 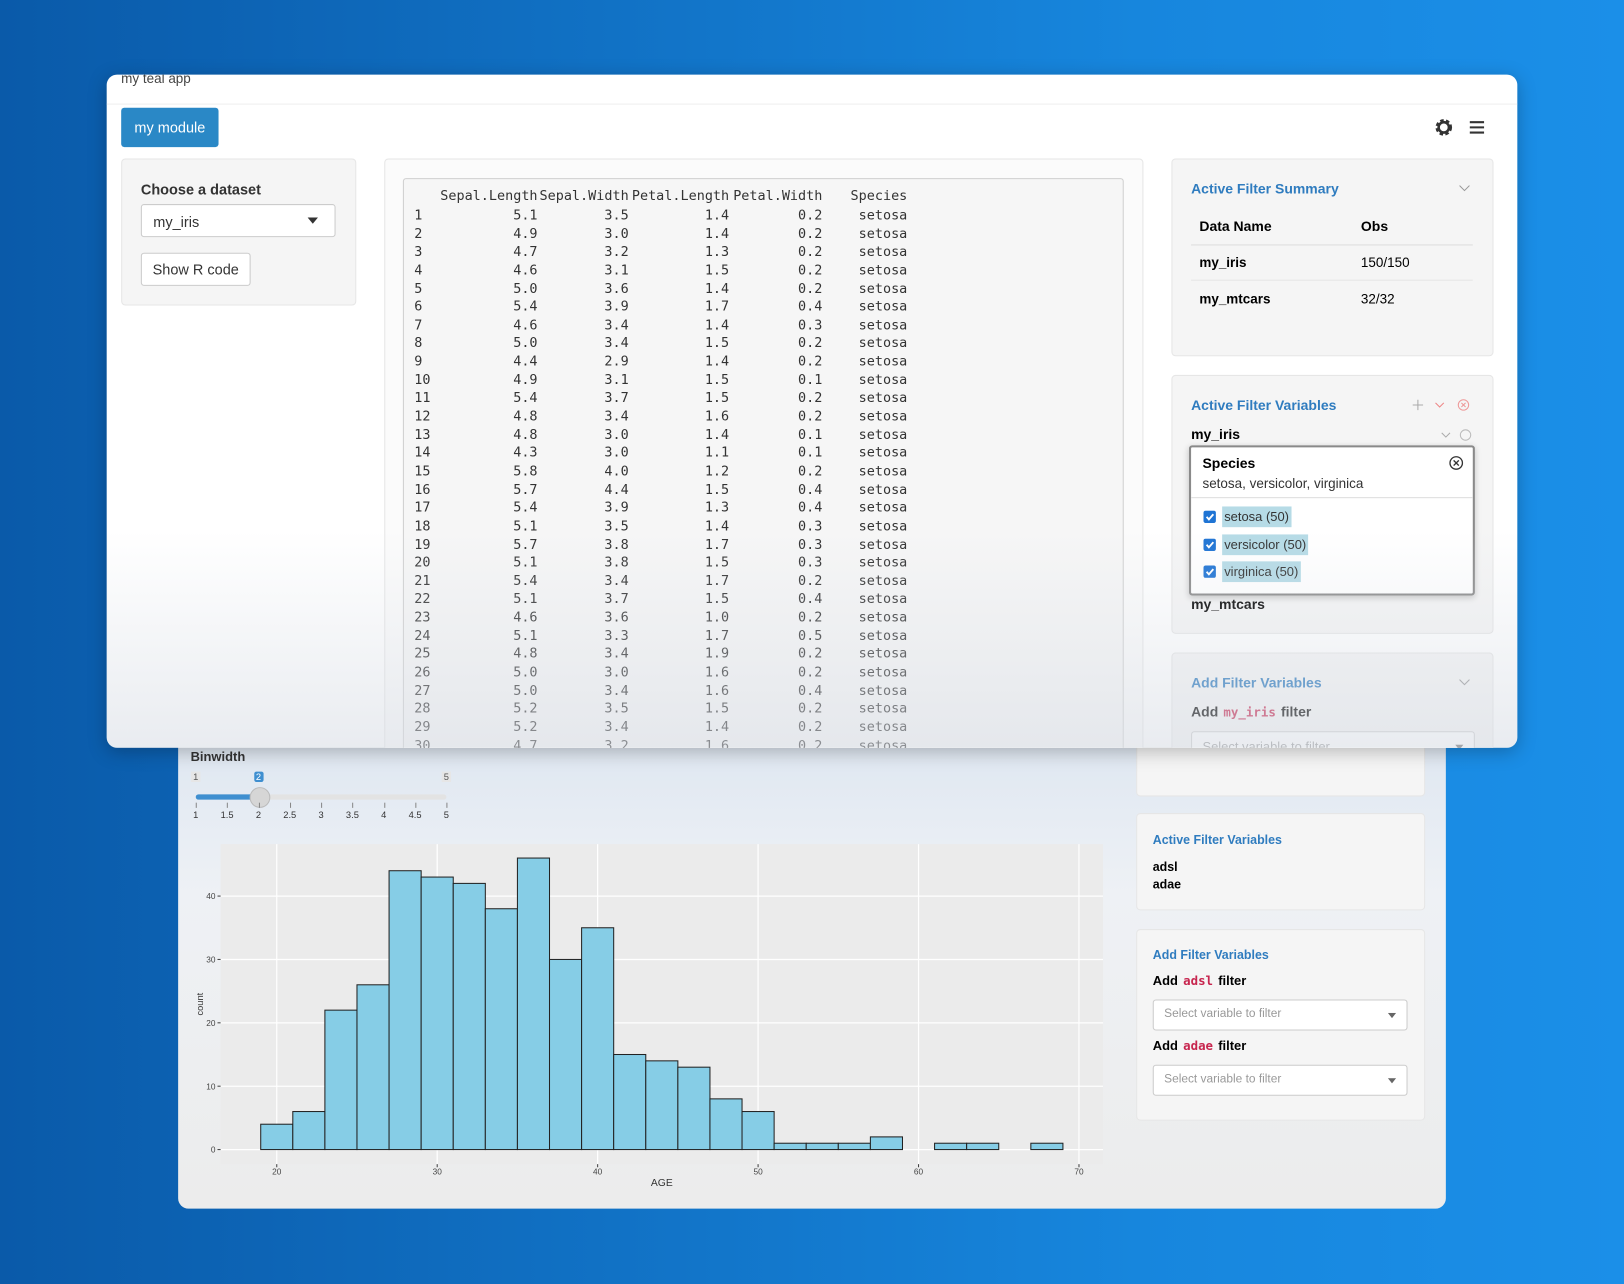 What do you see at coordinates (525, 691) in the screenshot?
I see `cell: 5.0` at bounding box center [525, 691].